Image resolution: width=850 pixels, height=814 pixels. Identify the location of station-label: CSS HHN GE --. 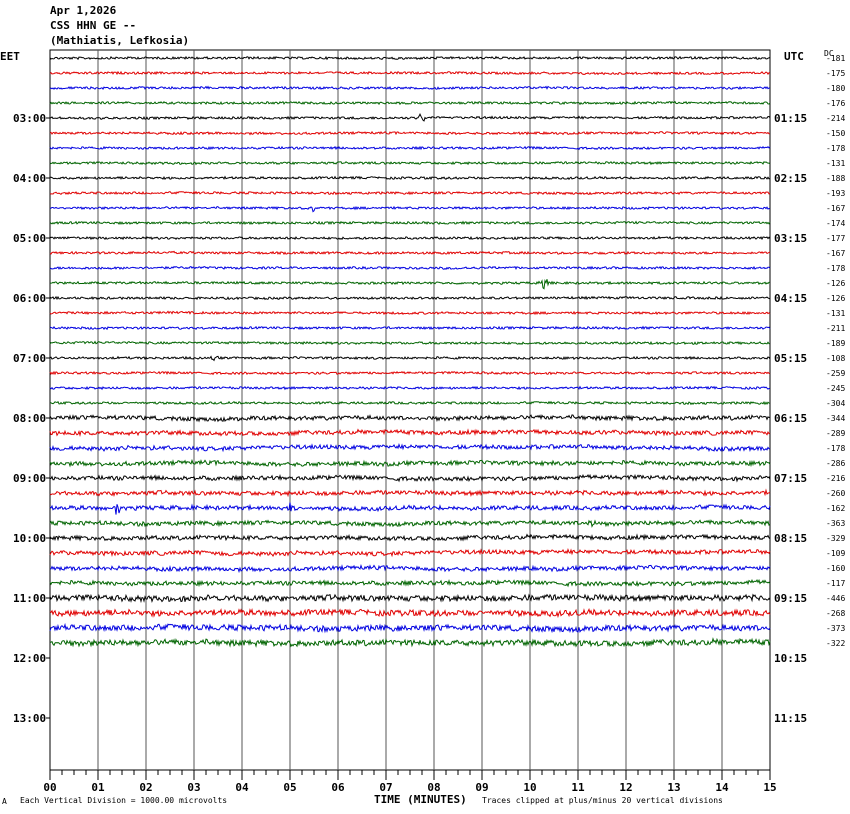
(93, 25).